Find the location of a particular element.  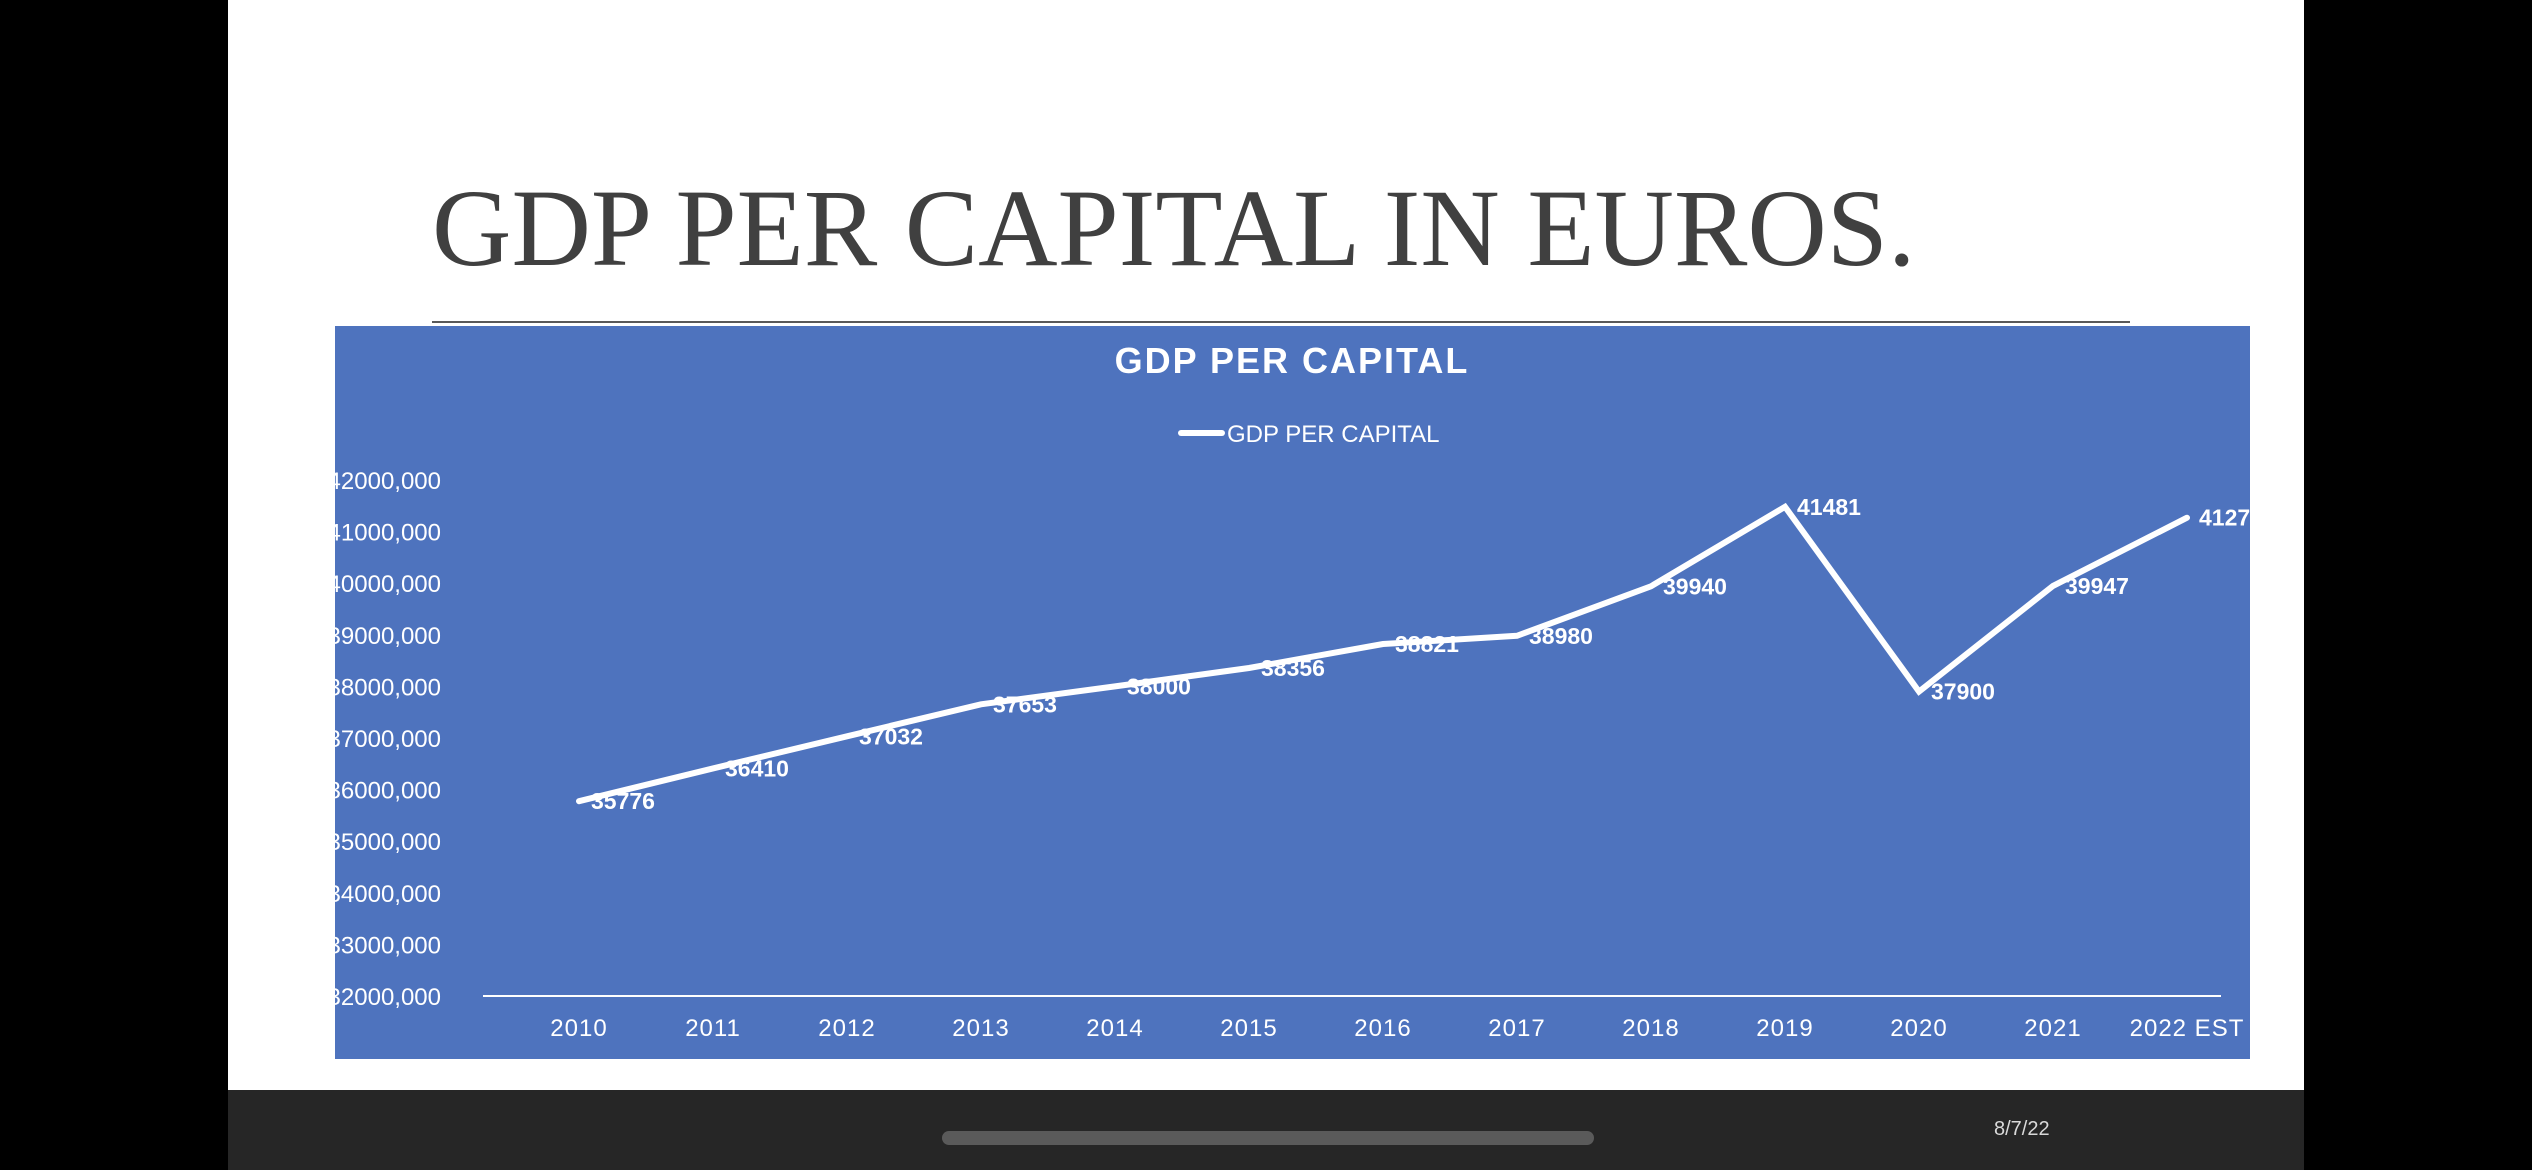

y-tick-label: 39000,000 is located at coordinates (388, 636).